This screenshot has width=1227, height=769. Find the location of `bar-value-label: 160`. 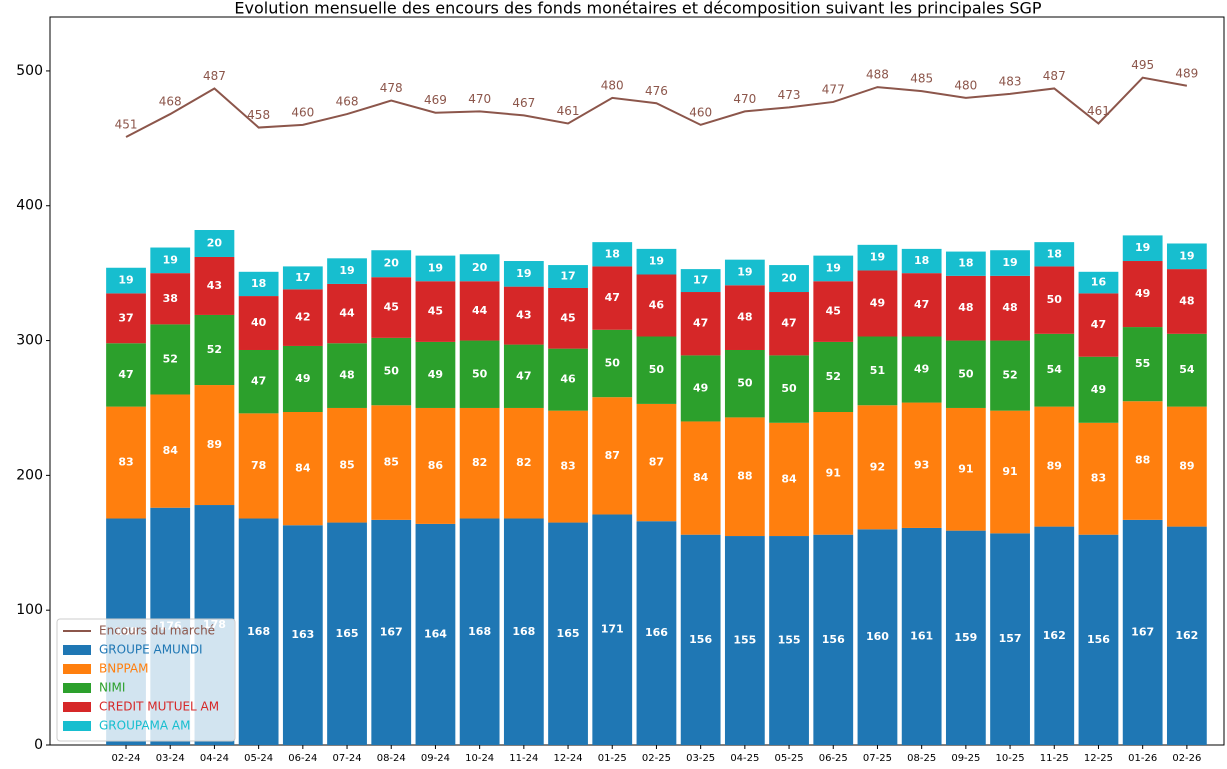

bar-value-label: 160 is located at coordinates (877, 636).